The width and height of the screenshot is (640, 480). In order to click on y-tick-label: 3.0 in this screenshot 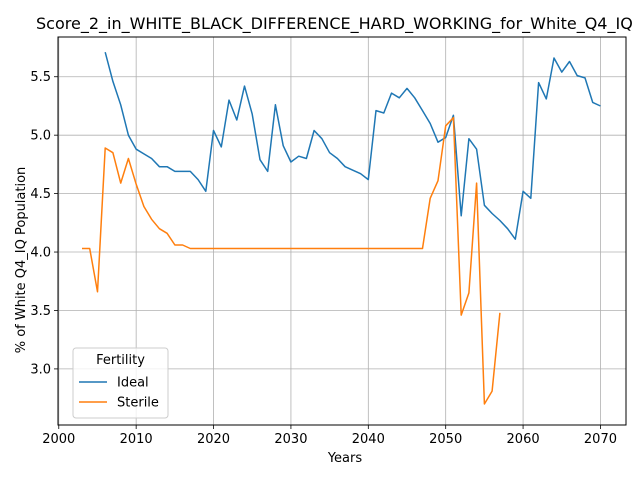, I will do `click(40, 369)`.